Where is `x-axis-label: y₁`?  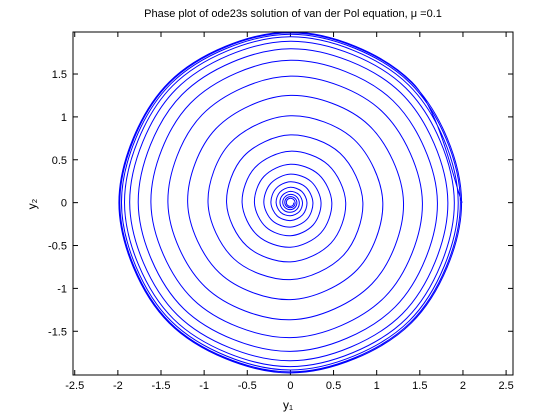 x-axis-label: y₁ is located at coordinates (288, 405).